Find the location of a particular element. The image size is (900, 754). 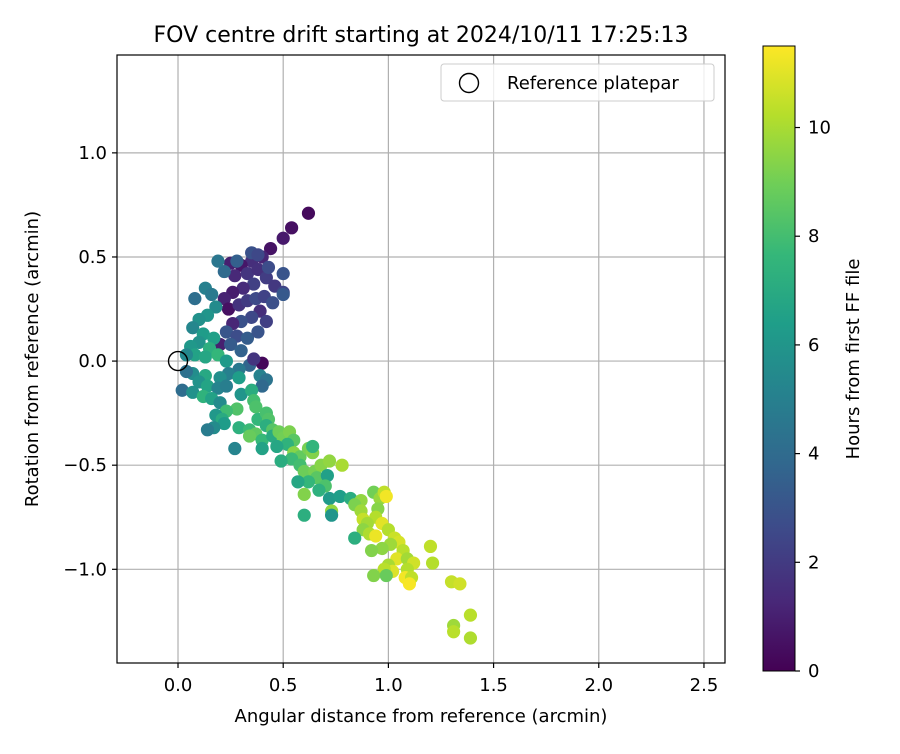

y-tick-label: −1.0 is located at coordinates (85, 569).